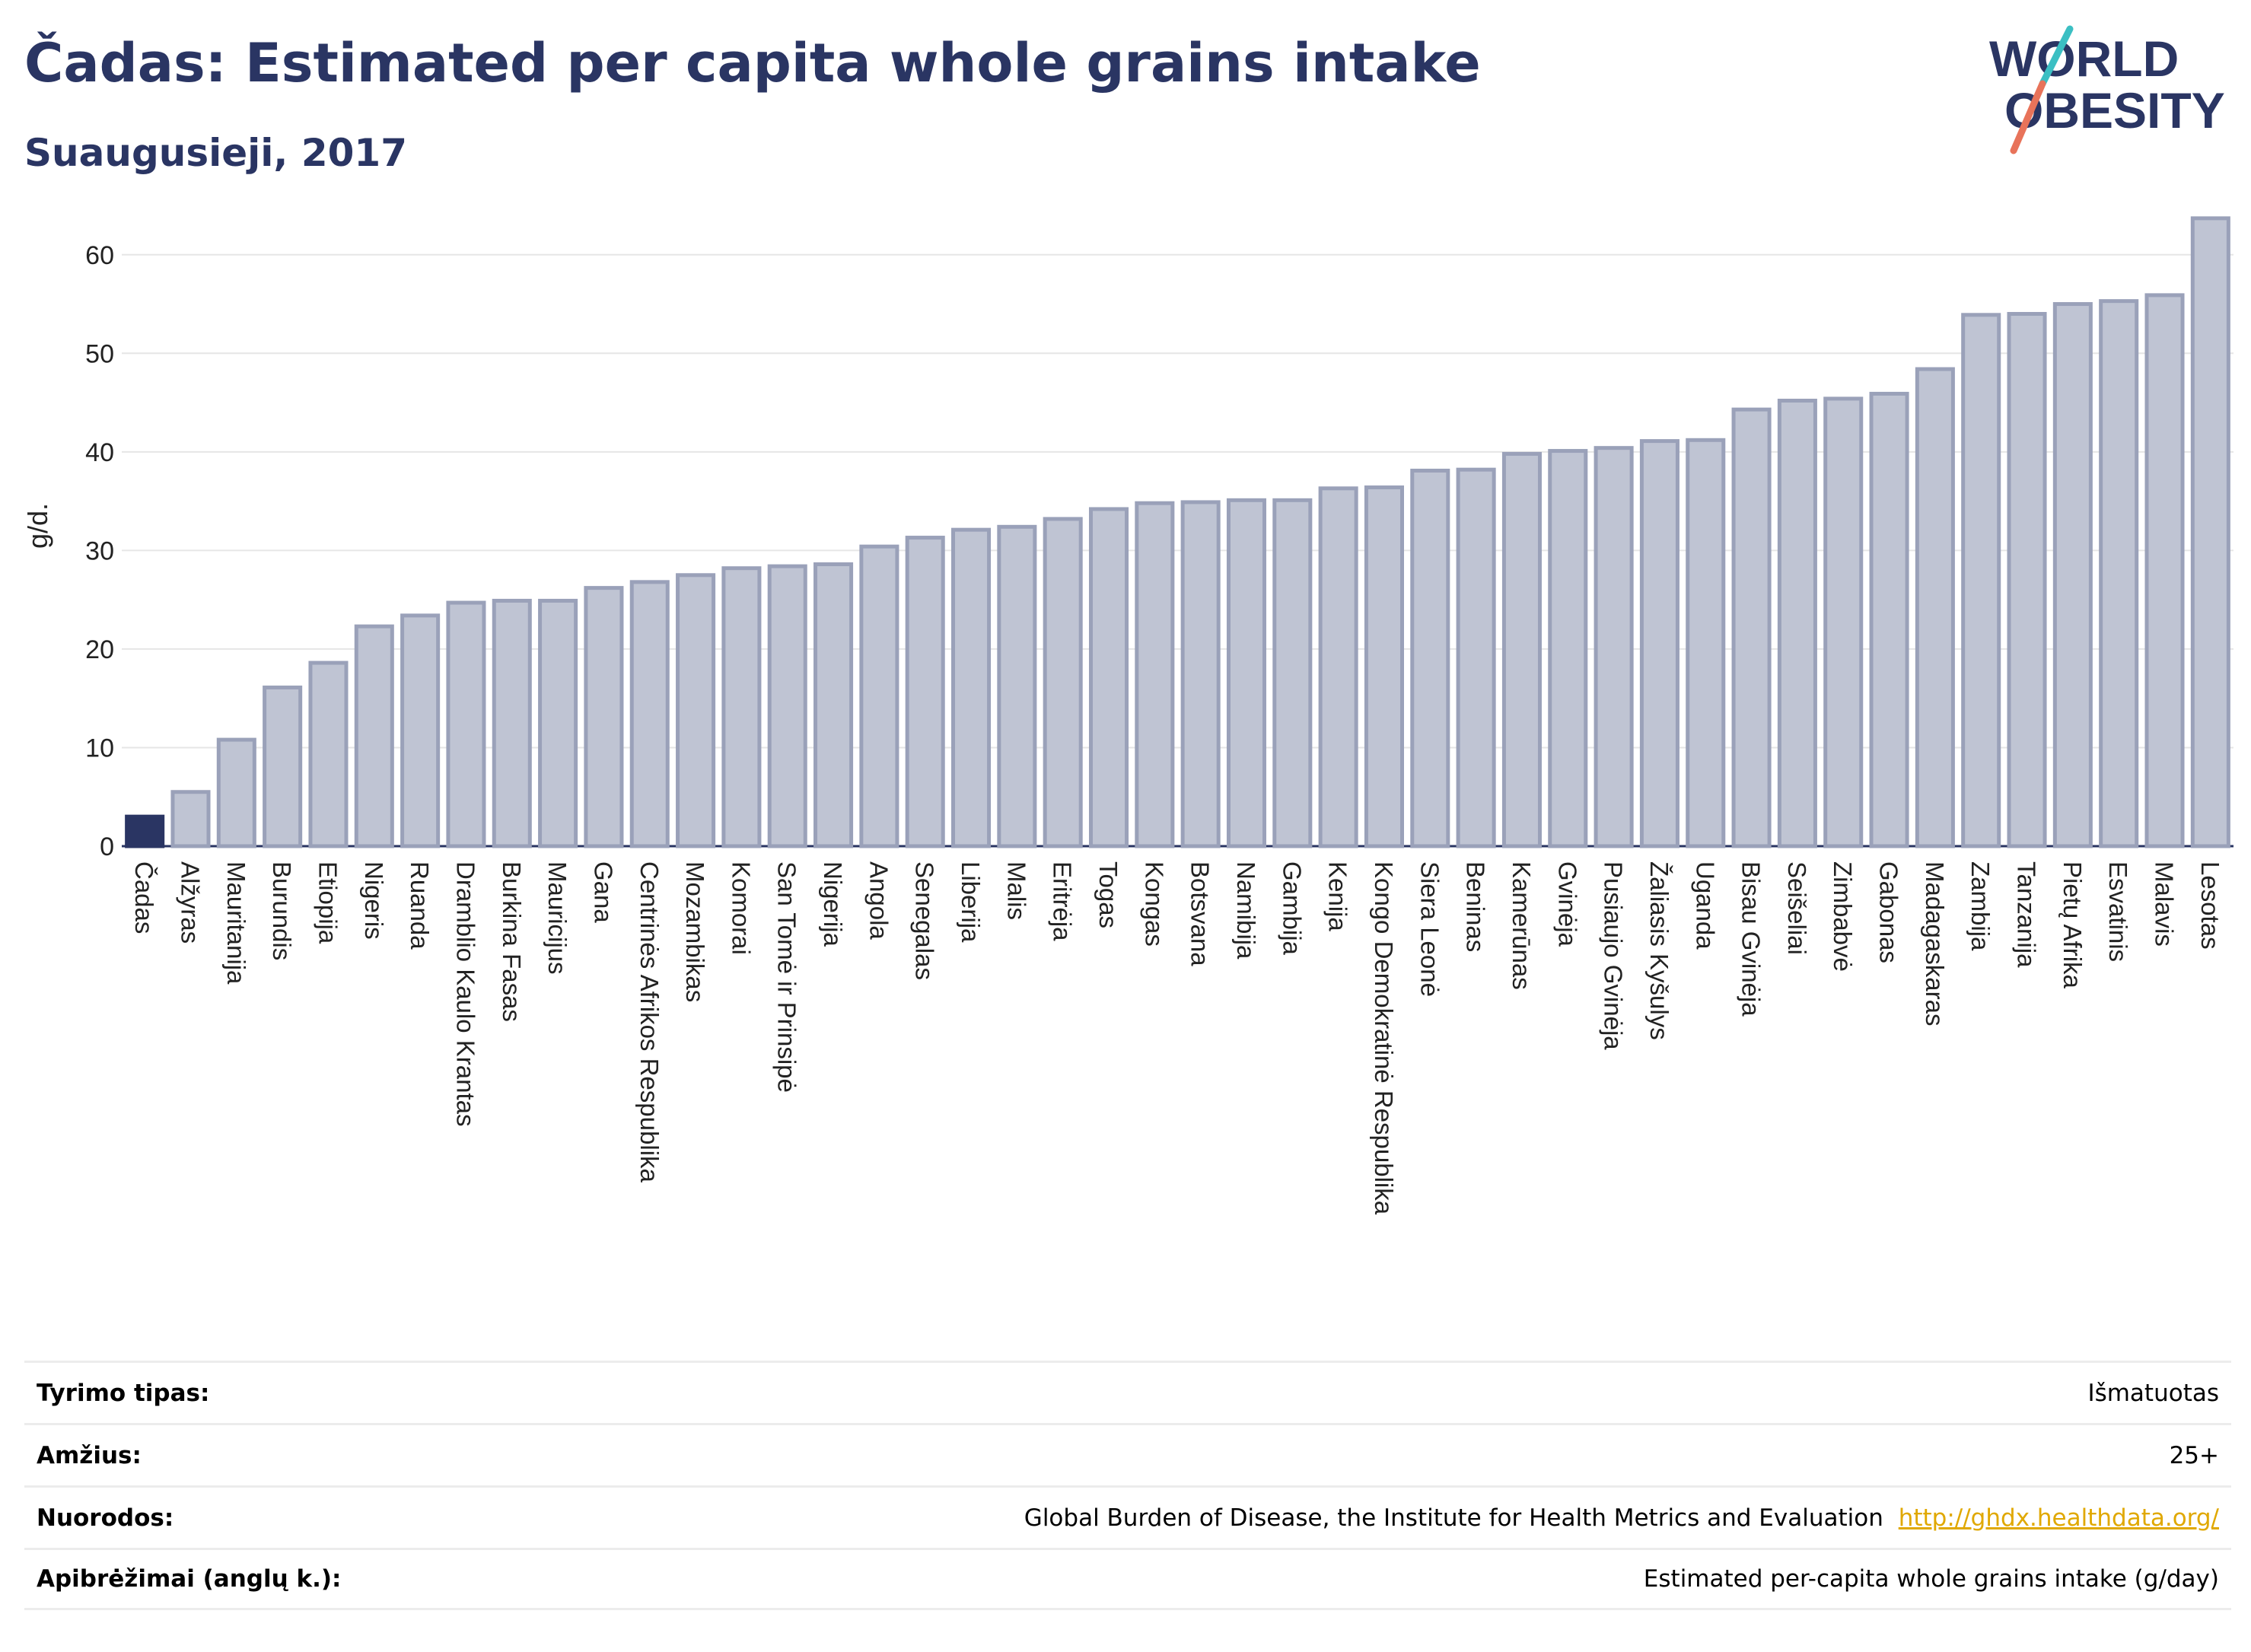  I want to click on x-tick-label: Malavis, so click(2165, 904).